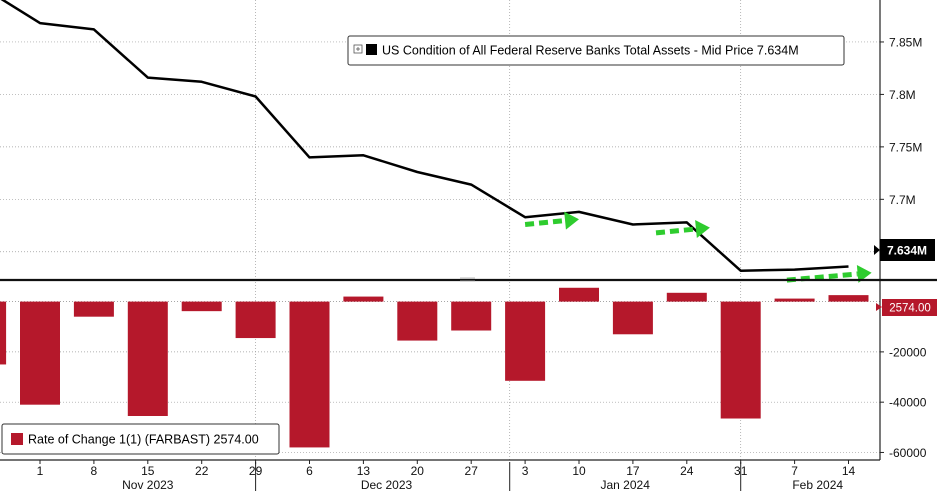 The height and width of the screenshot is (491, 937). I want to click on x-tick-label: 20, so click(418, 471).